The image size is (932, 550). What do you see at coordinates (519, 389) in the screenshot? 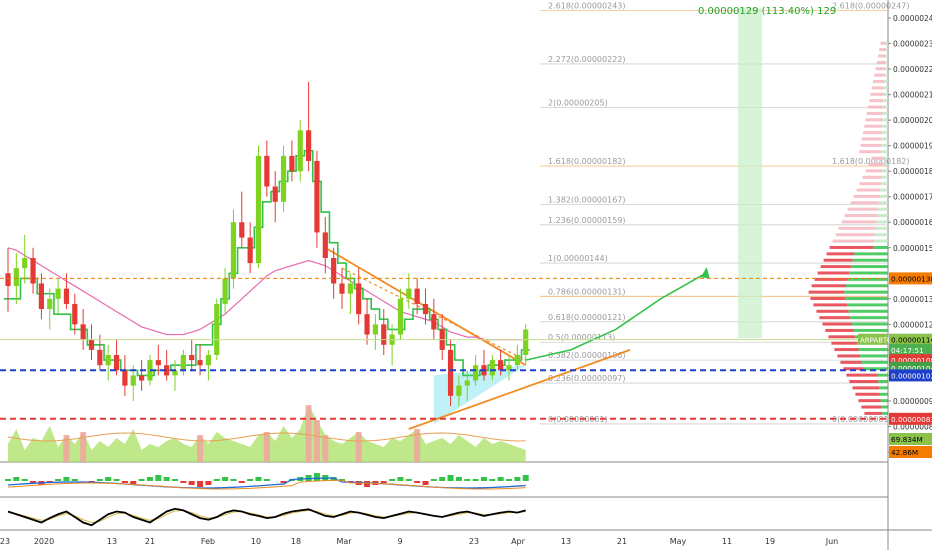
I see `support-line` at bounding box center [519, 389].